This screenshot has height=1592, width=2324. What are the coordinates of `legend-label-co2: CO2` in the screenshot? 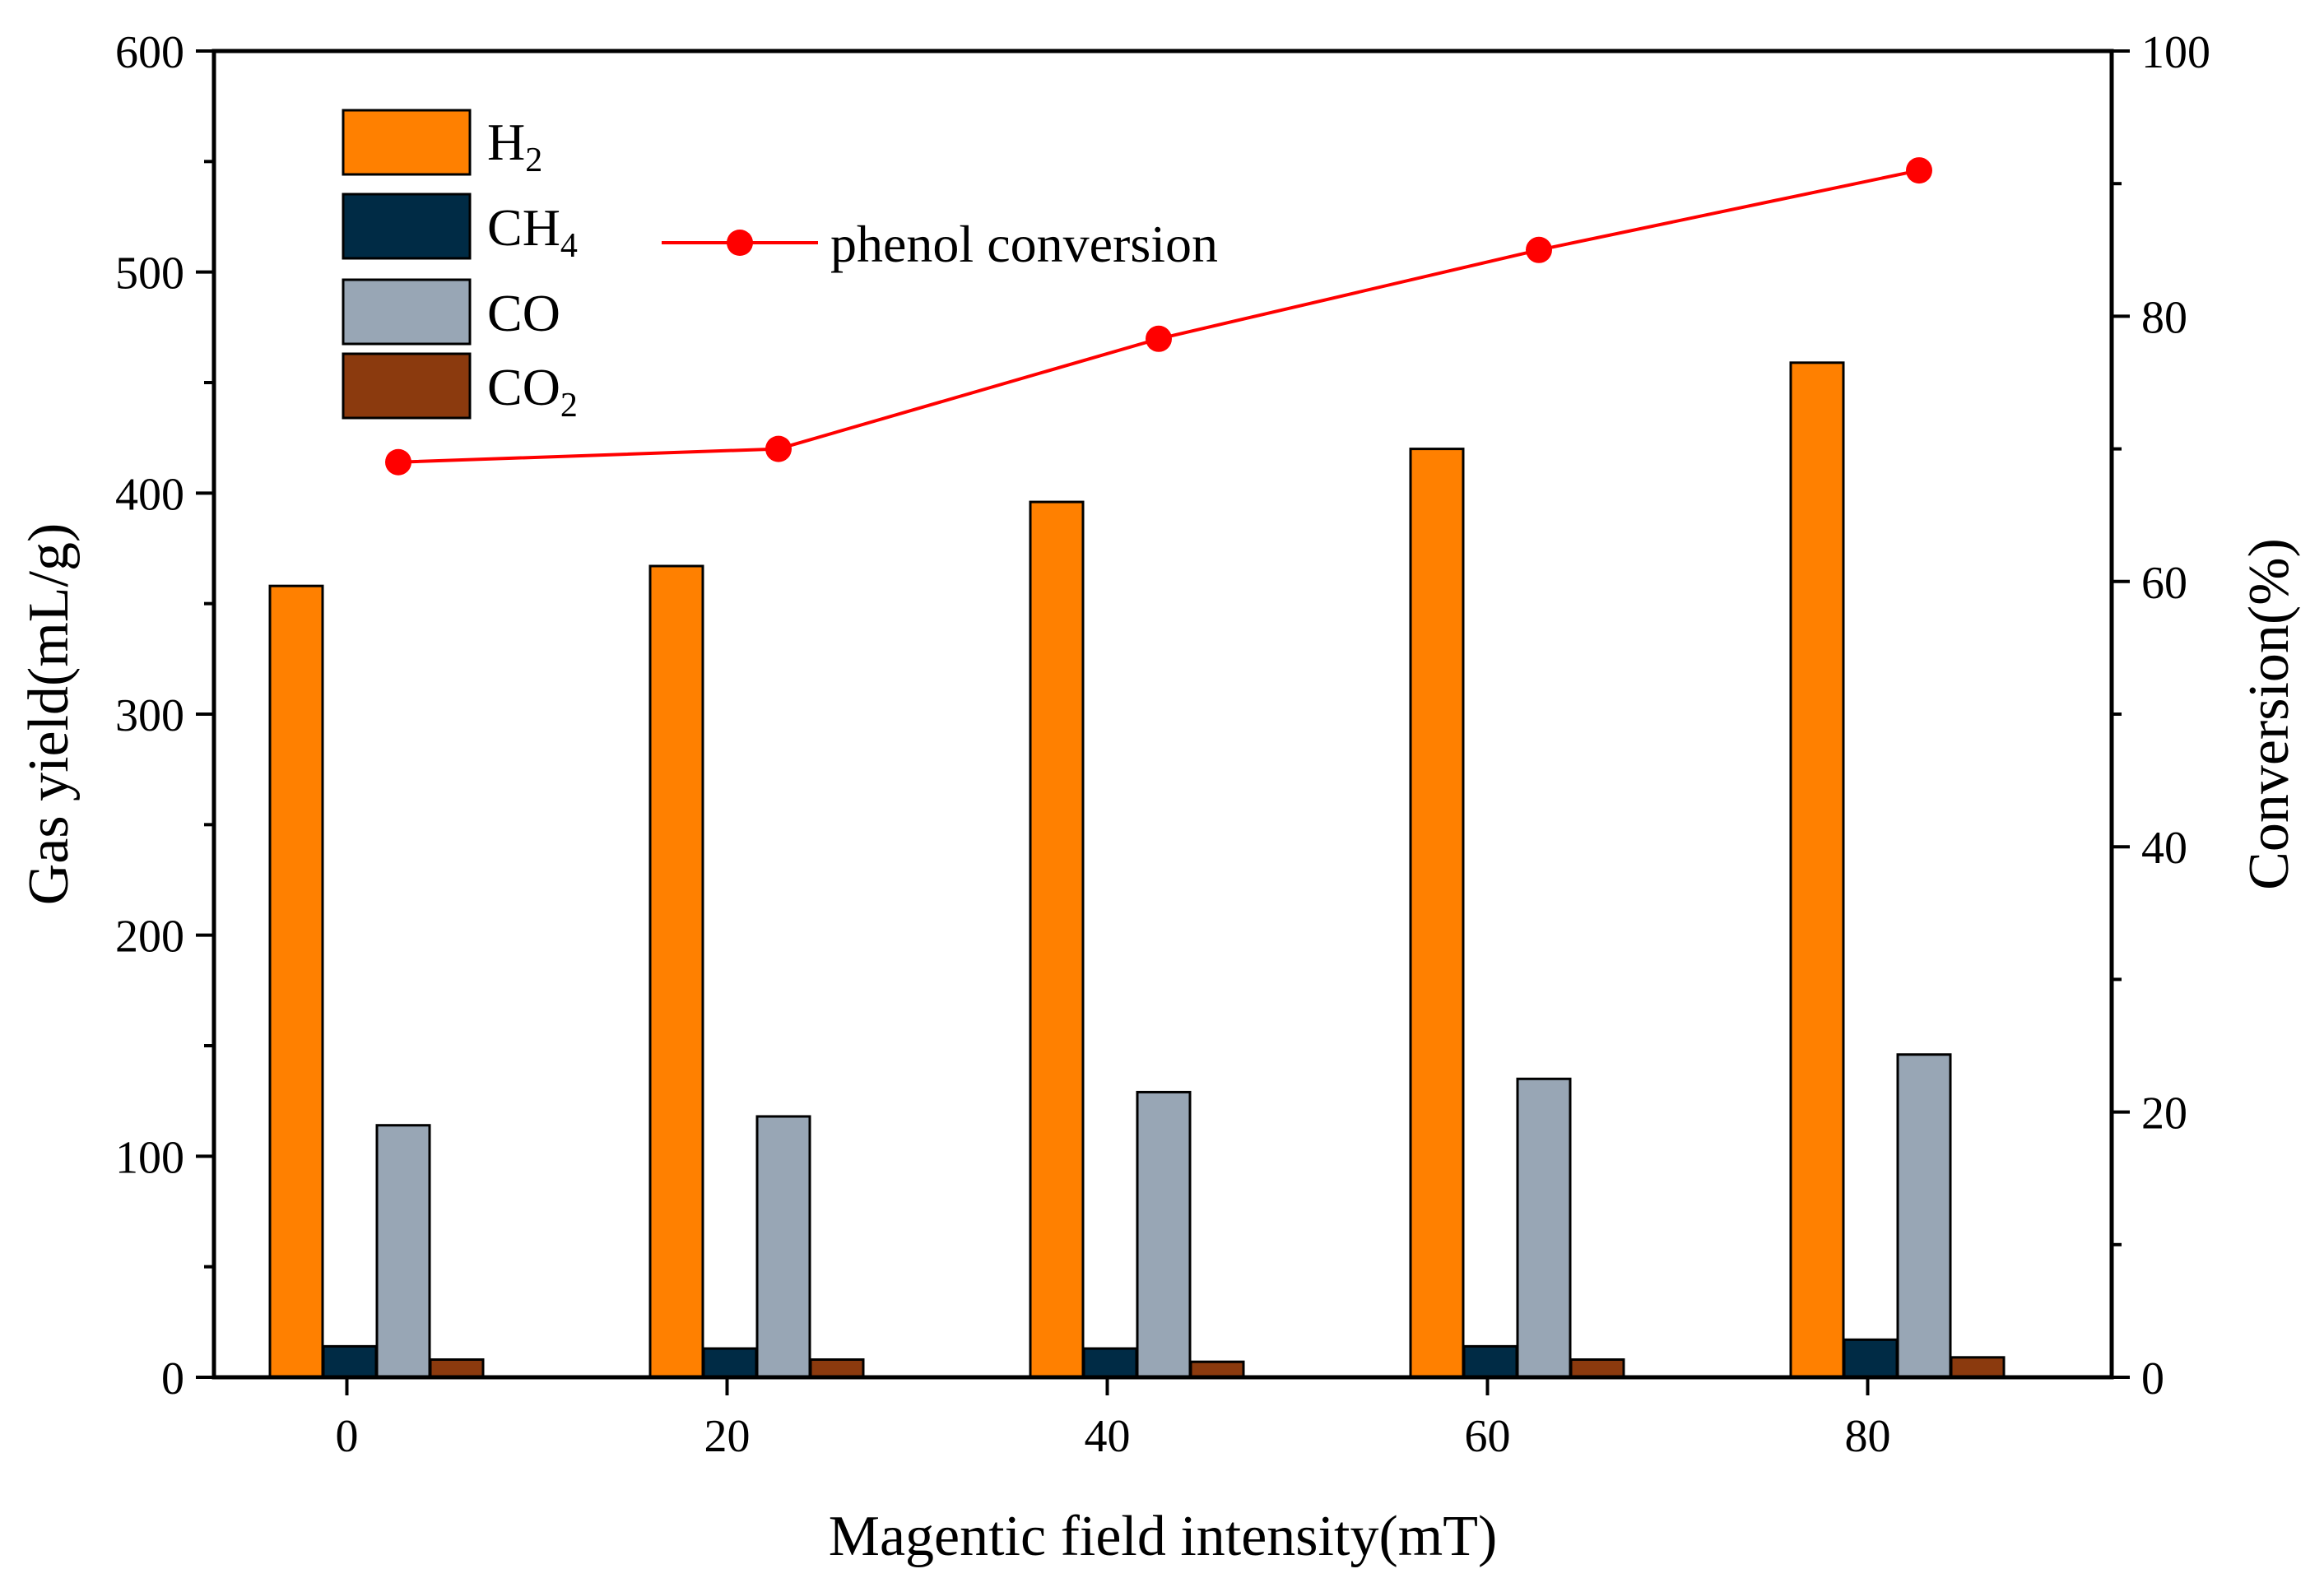 It's located at (532, 391).